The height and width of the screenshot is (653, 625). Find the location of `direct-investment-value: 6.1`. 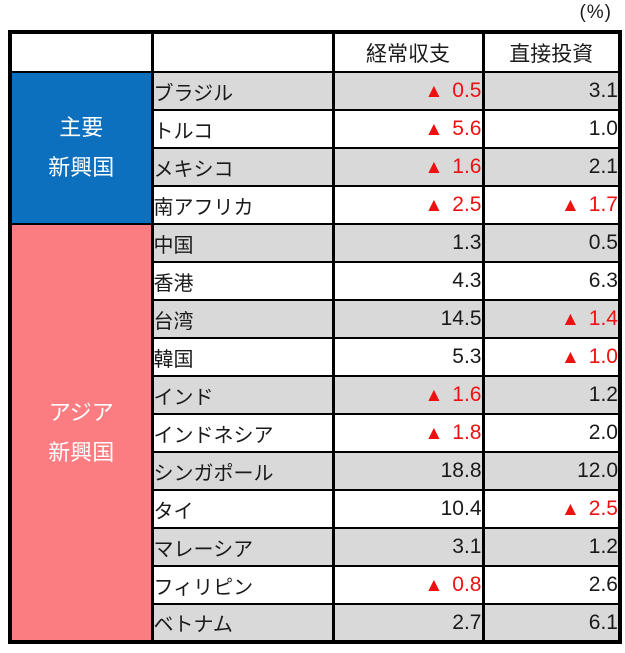

direct-investment-value: 6.1 is located at coordinates (551, 623).